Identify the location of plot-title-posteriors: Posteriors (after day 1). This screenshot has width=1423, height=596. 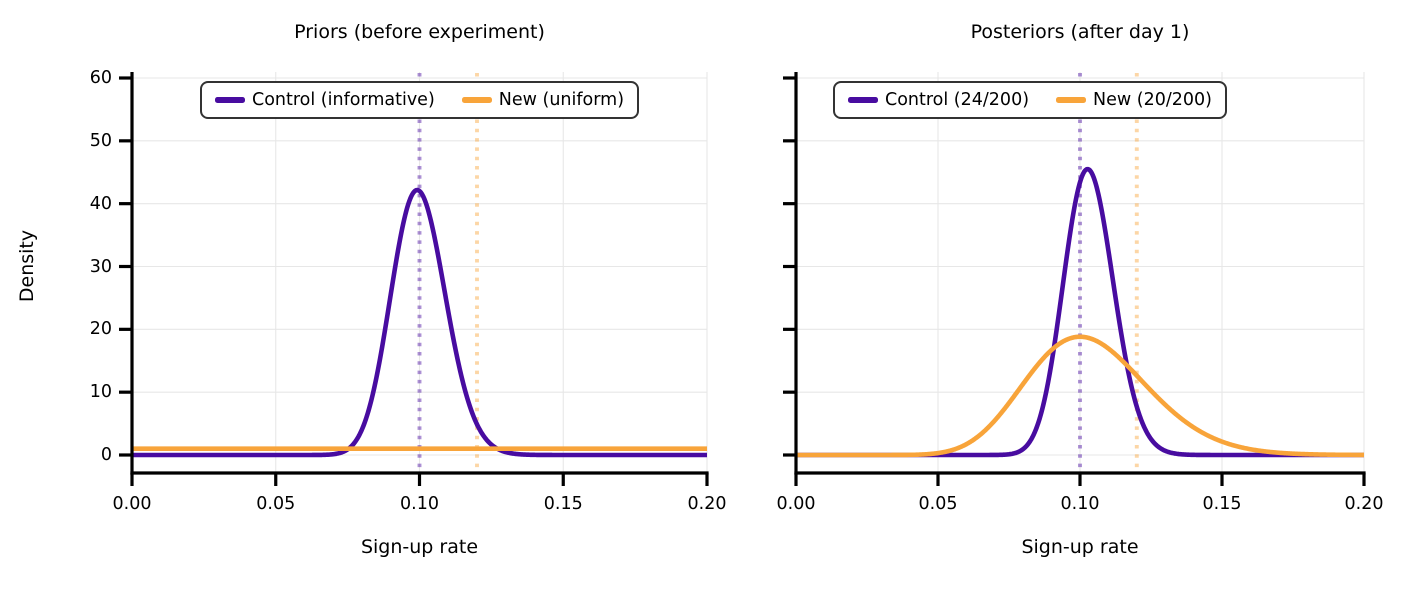
(1080, 32).